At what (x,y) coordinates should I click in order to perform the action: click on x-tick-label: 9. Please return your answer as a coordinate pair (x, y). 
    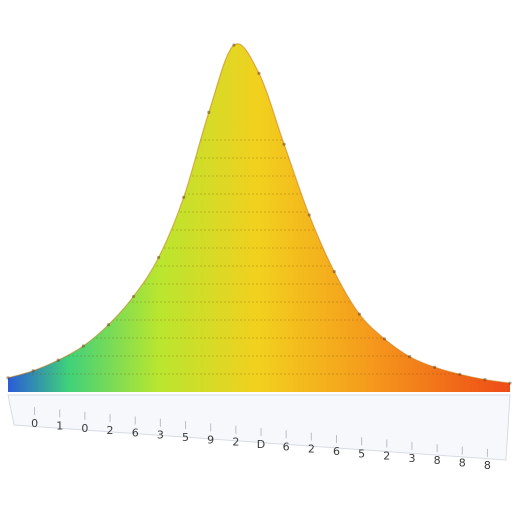
    Looking at the image, I should click on (210, 439).